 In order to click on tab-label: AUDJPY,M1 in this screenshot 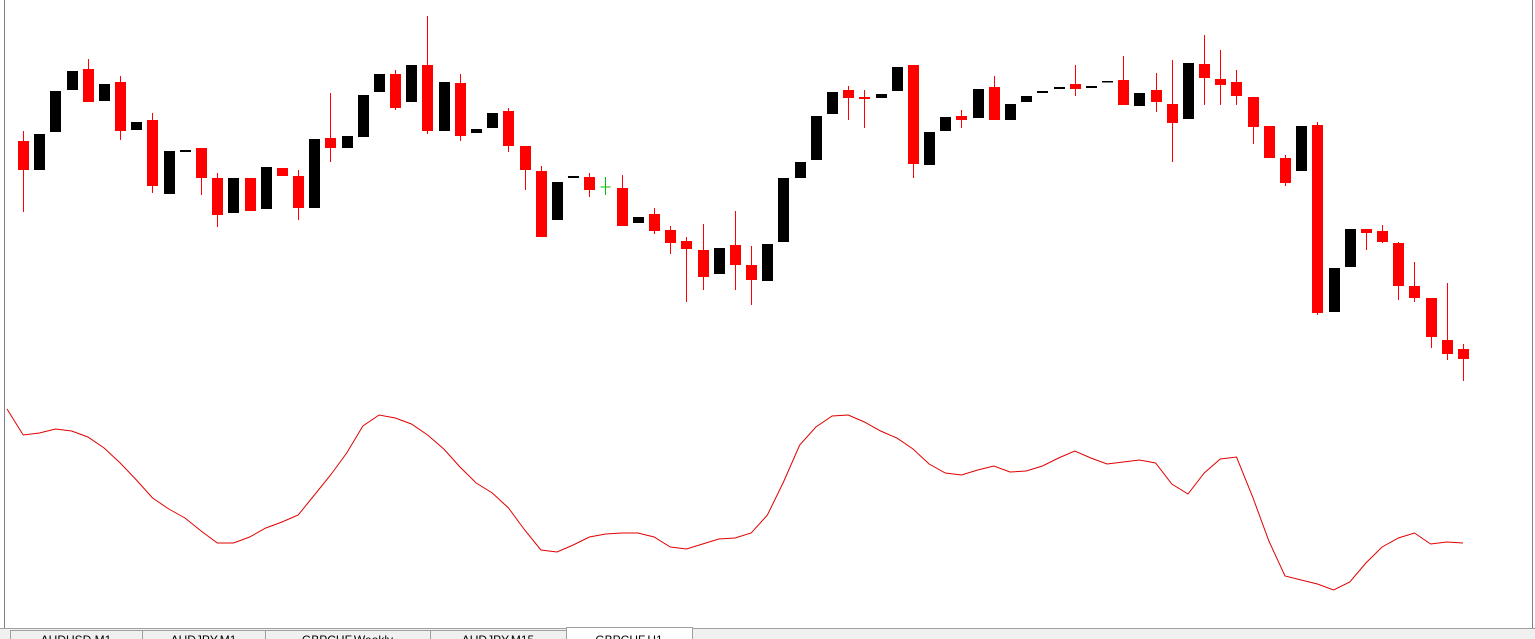, I will do `click(204, 636)`.